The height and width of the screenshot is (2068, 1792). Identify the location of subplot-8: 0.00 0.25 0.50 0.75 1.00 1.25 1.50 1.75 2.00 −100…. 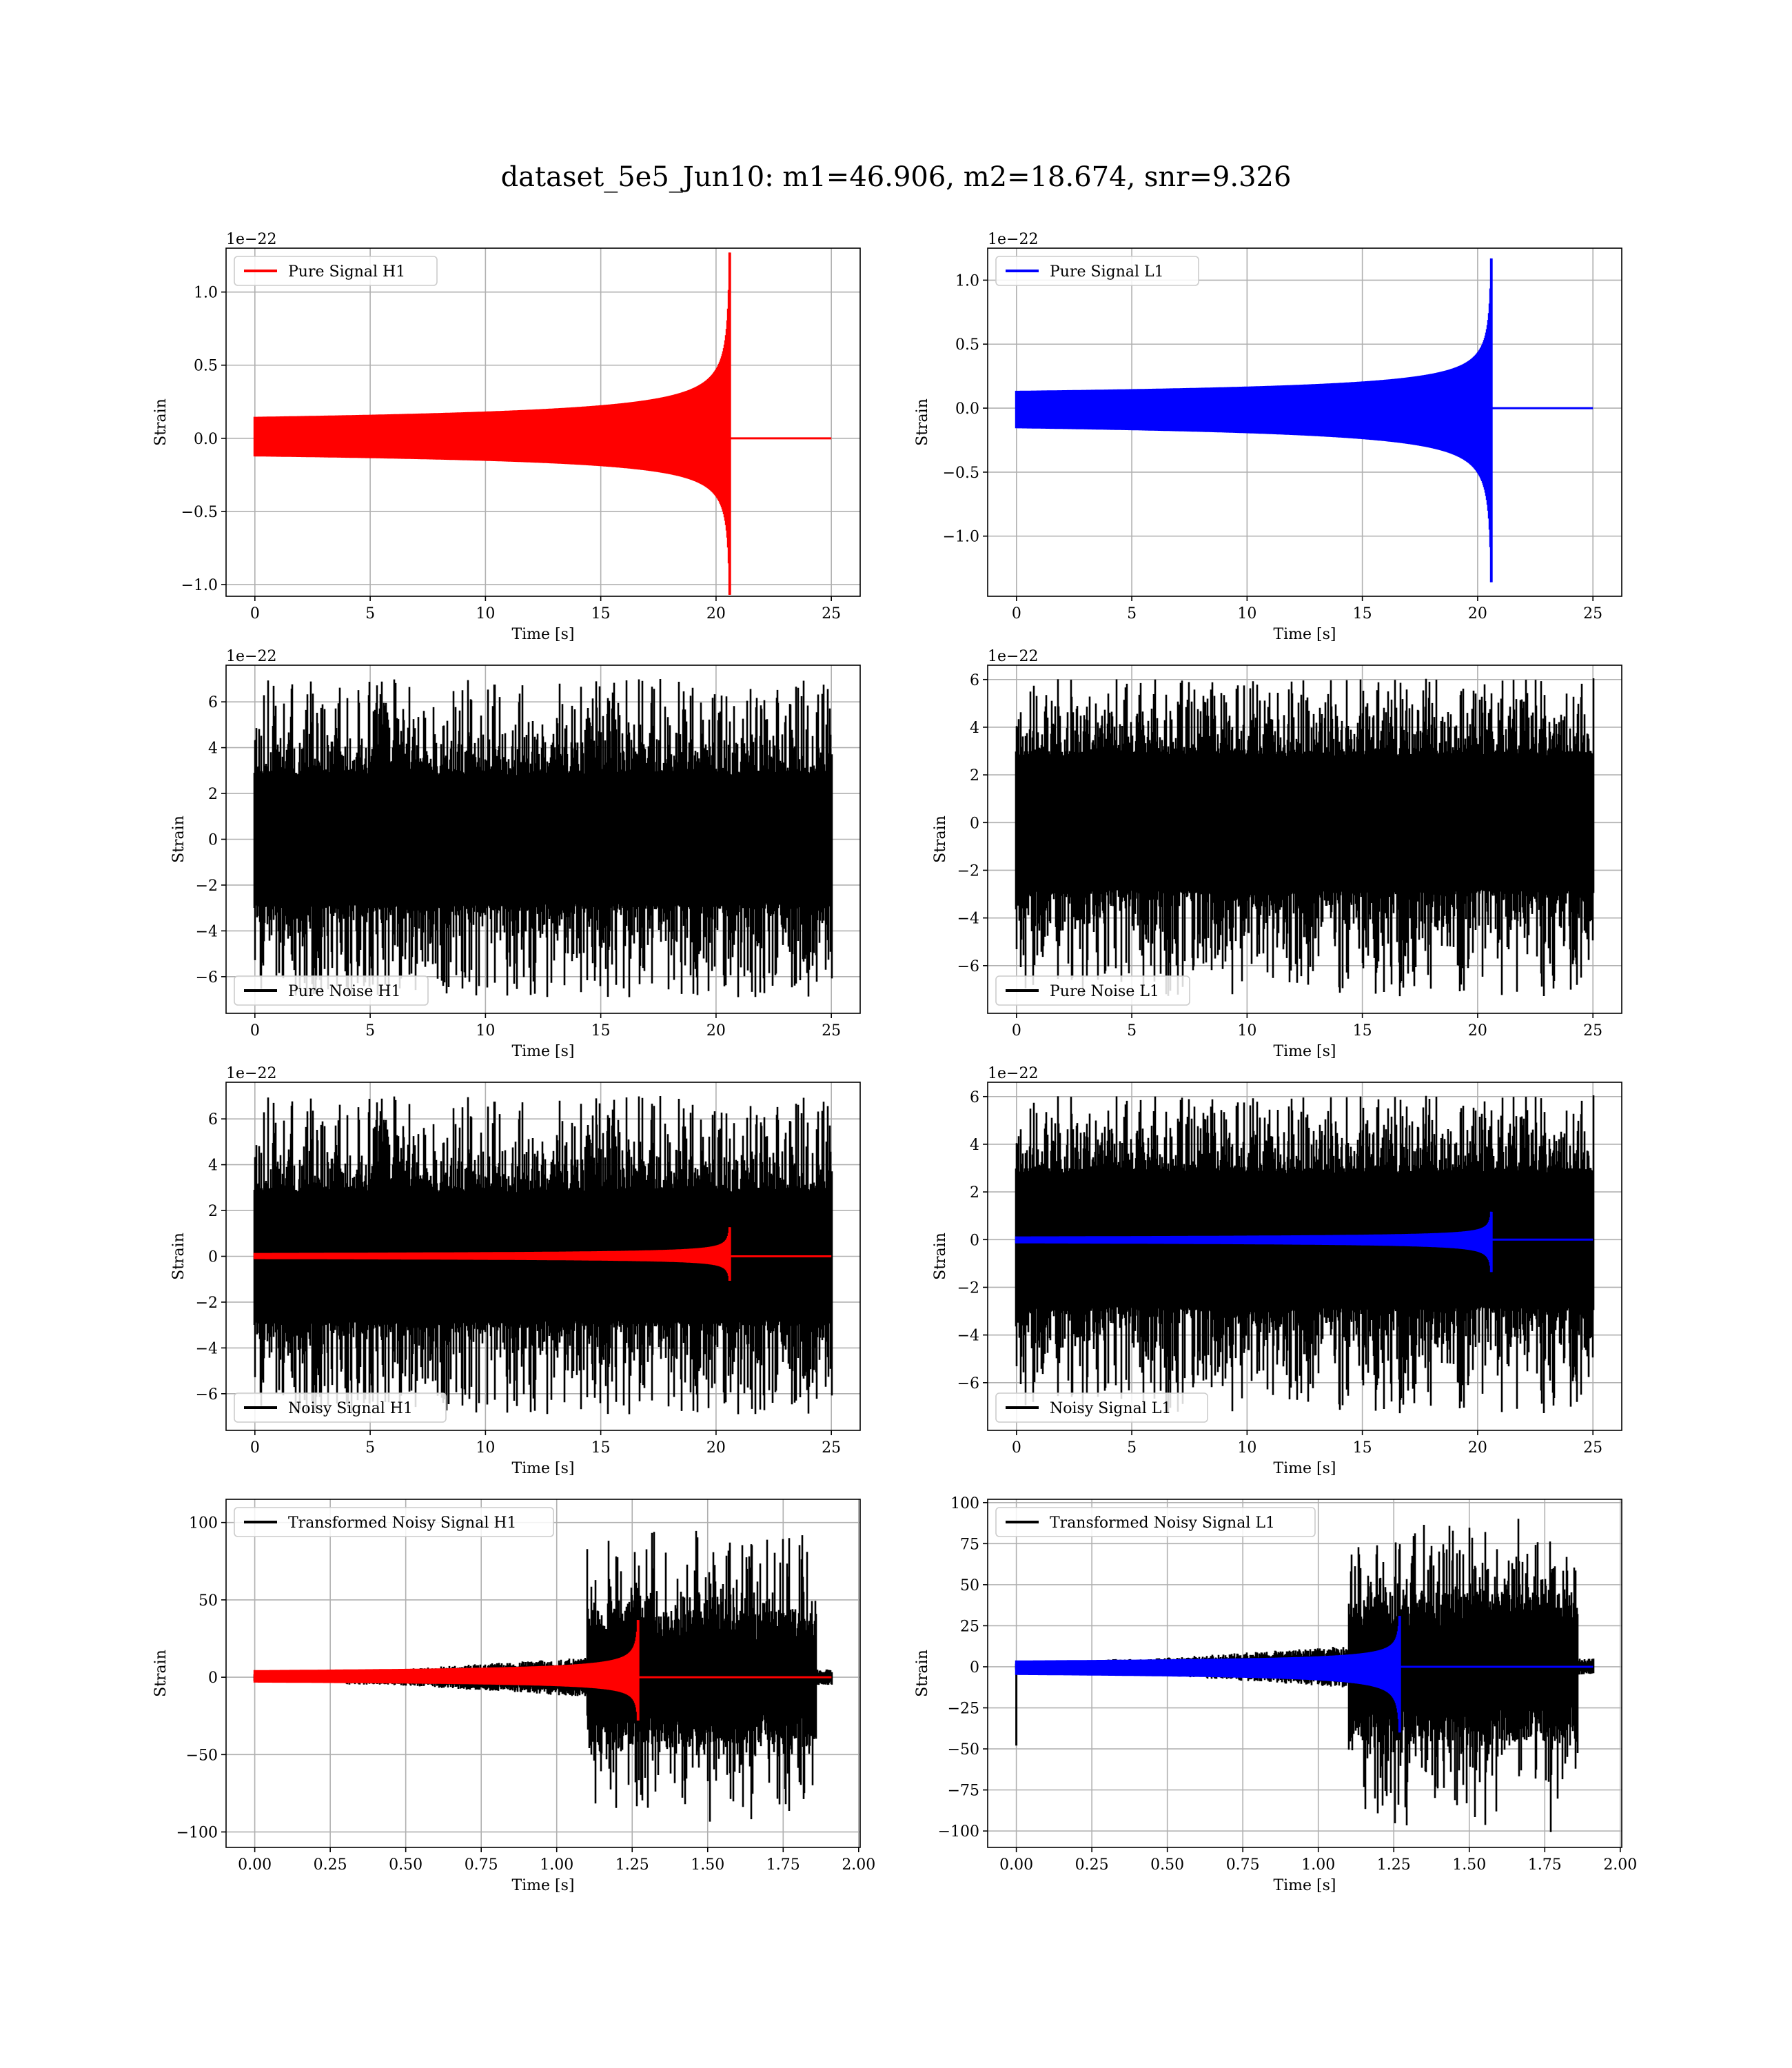
(1275, 1694).